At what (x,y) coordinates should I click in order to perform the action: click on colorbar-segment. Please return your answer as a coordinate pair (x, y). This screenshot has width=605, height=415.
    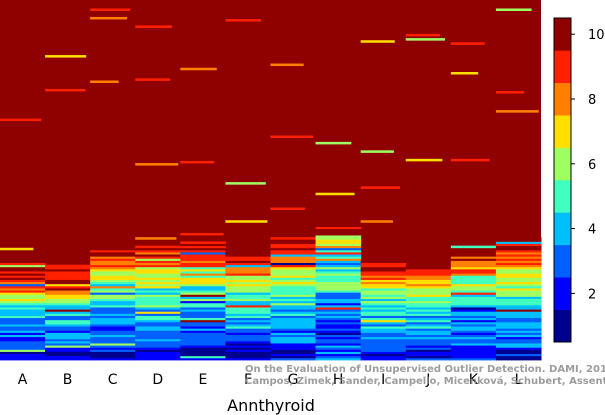
    Looking at the image, I should click on (562, 326).